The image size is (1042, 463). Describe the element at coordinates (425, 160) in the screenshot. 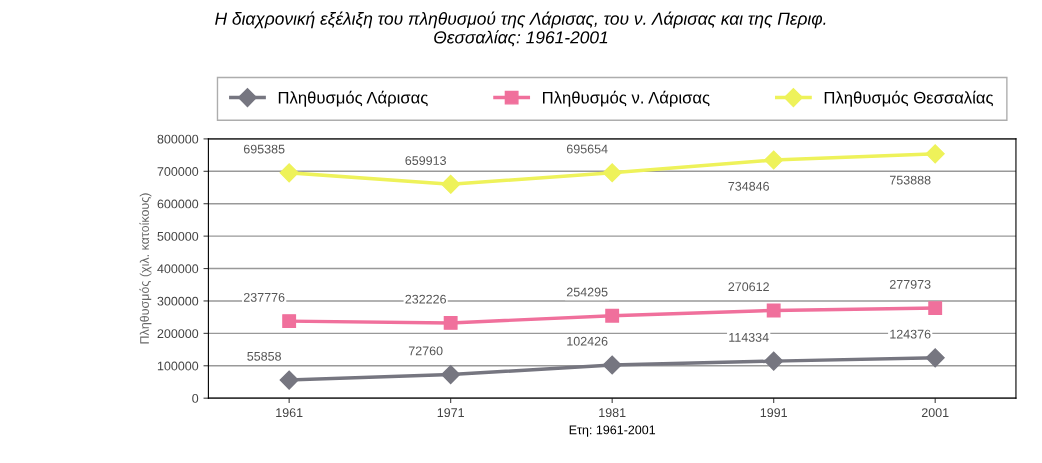

I see `data-label: 659913` at that location.